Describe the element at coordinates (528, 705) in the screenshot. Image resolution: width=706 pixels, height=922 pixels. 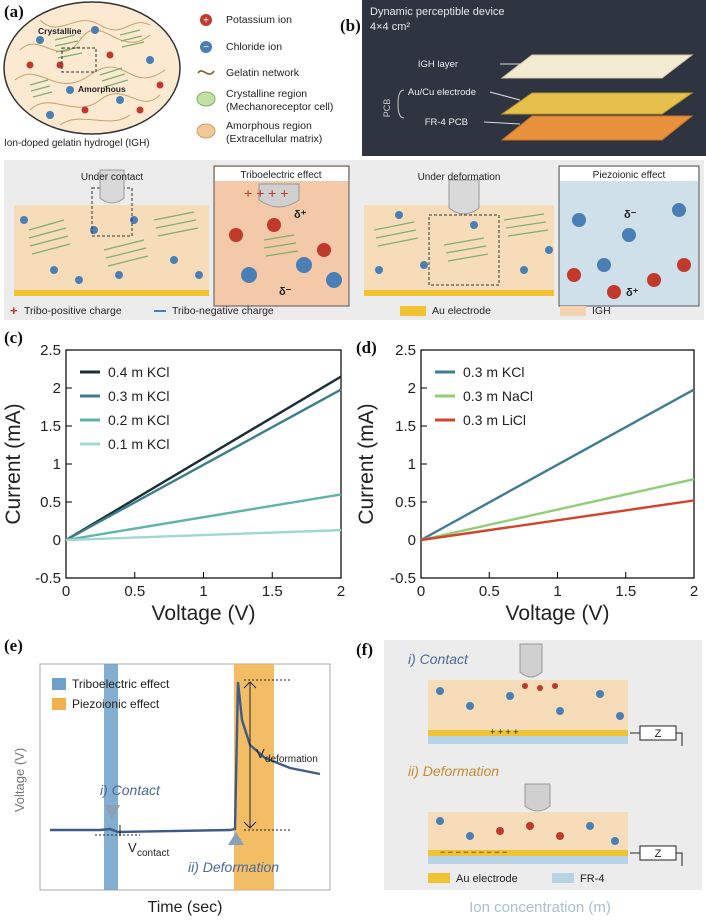
I see `f-gel-top` at that location.